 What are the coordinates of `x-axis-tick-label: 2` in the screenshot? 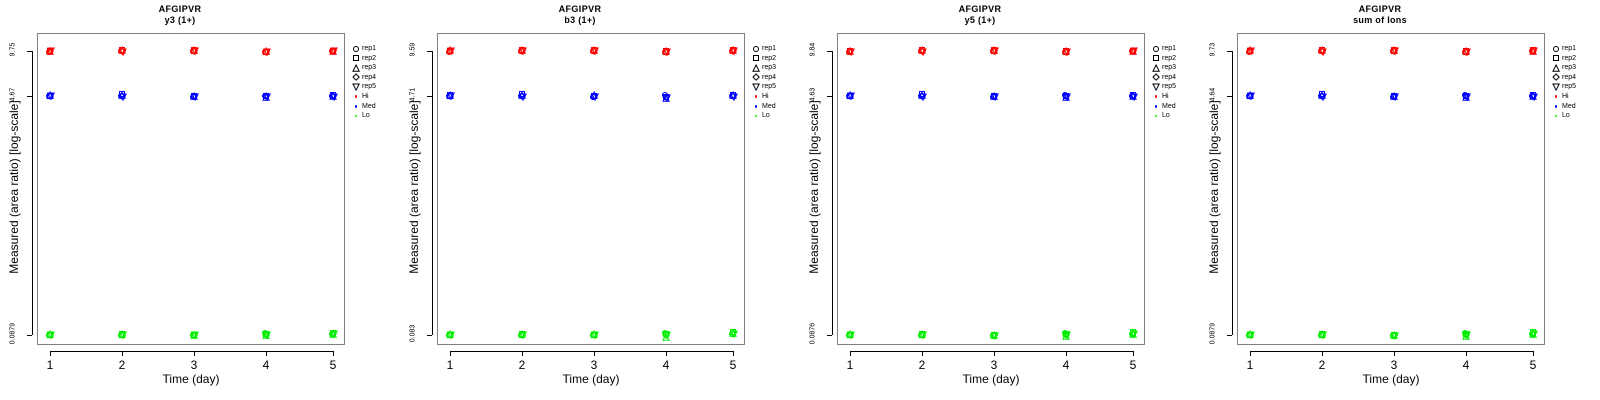 It's located at (122, 365).